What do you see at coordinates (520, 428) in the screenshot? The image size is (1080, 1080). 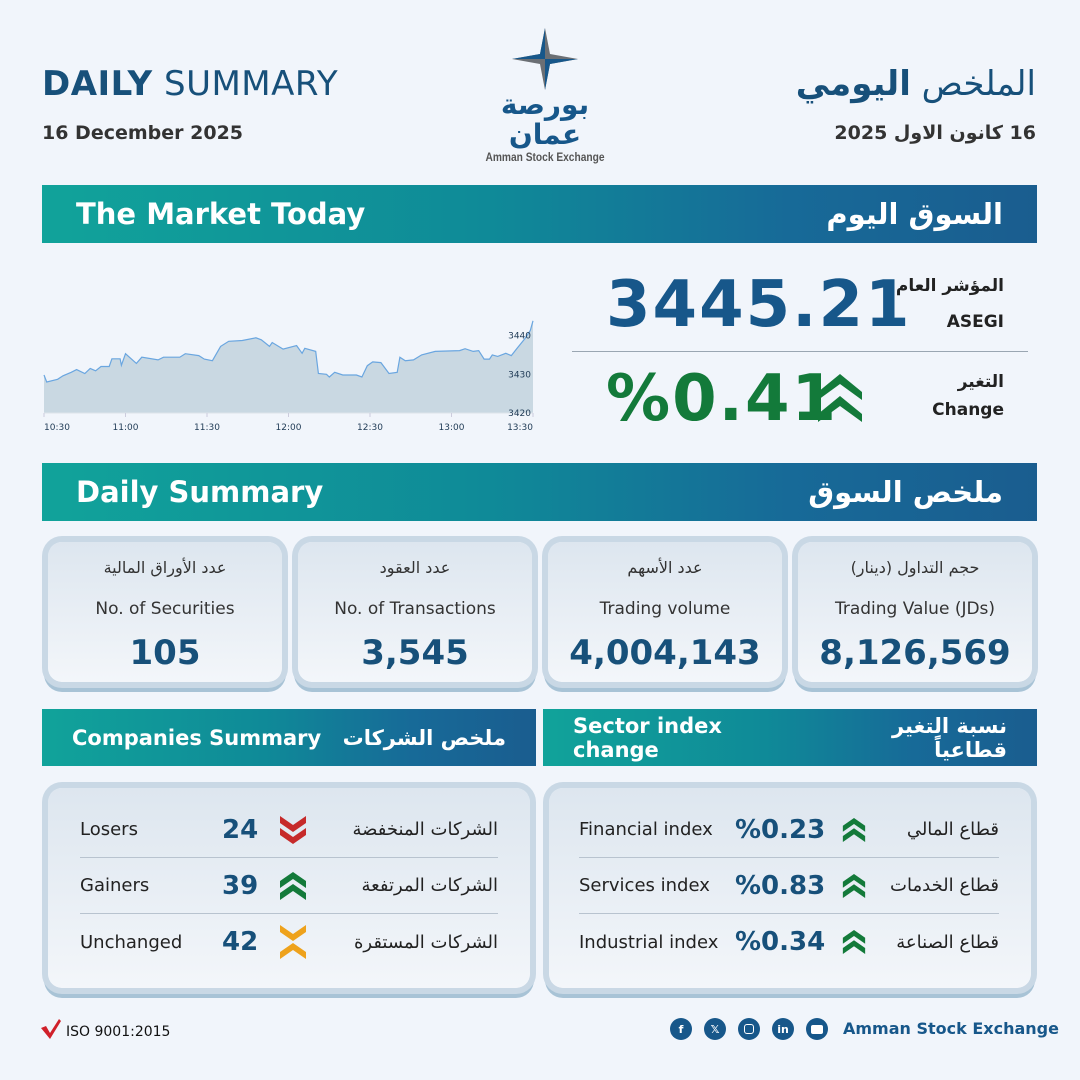 I see `x-tick-label: 13:30` at bounding box center [520, 428].